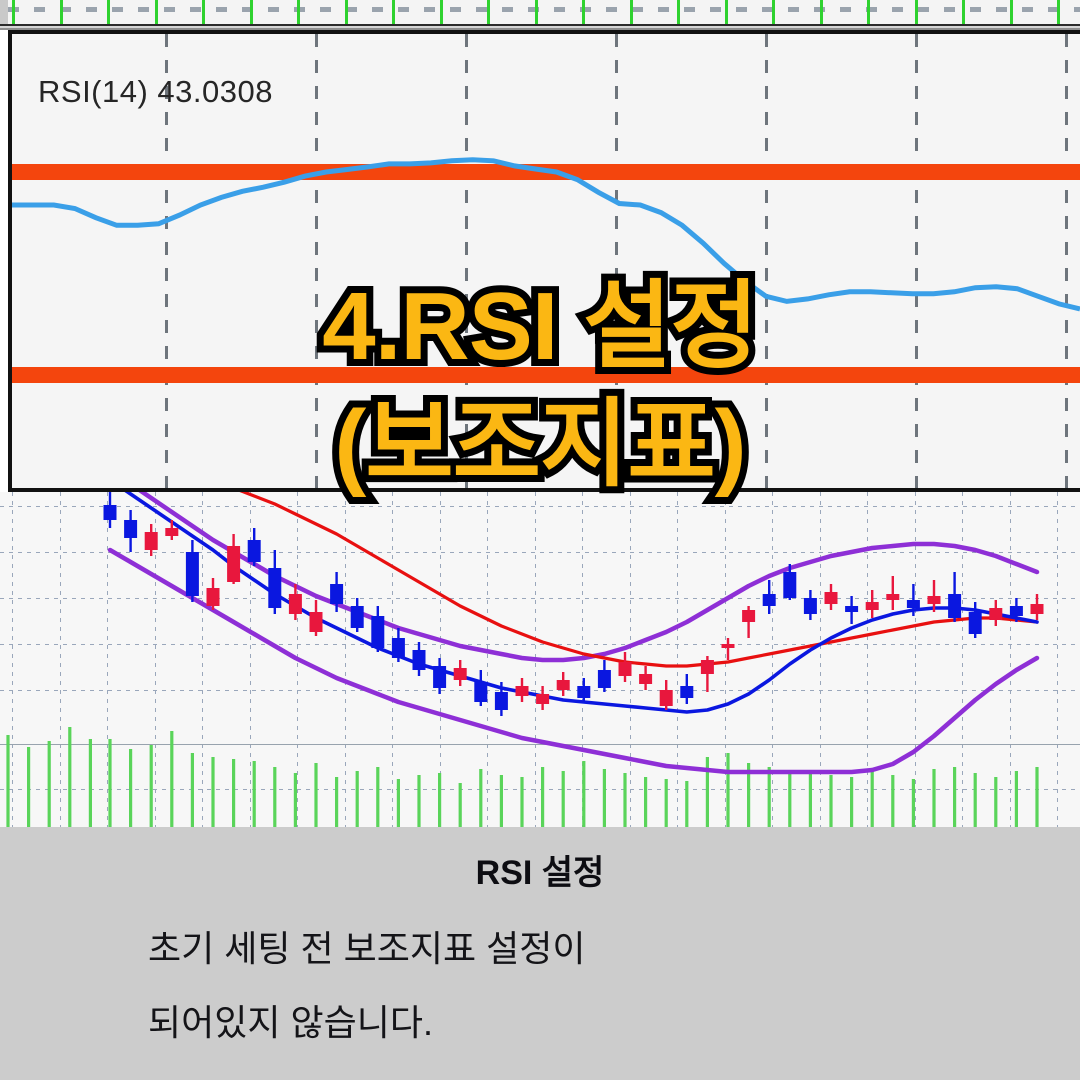 This screenshot has width=1080, height=1080. Describe the element at coordinates (4, 12) in the screenshot. I see `left-gutter` at that location.